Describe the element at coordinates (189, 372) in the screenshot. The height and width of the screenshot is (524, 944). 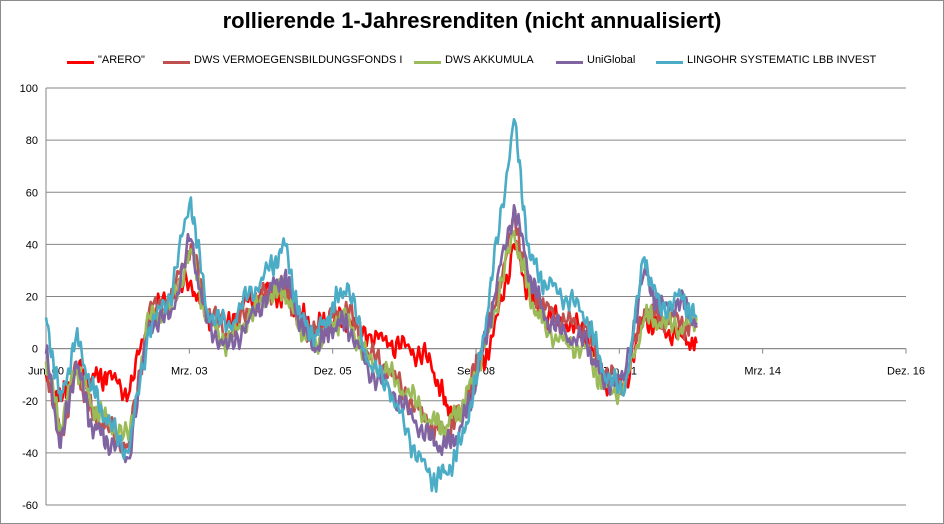
I see `x-tick-label: Mrz. 03` at that location.